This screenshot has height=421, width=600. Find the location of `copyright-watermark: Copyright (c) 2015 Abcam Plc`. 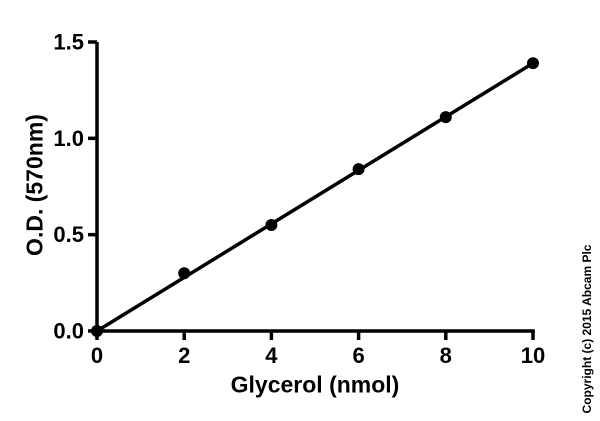

copyright-watermark: Copyright (c) 2015 Abcam Plc is located at coordinates (587, 329).